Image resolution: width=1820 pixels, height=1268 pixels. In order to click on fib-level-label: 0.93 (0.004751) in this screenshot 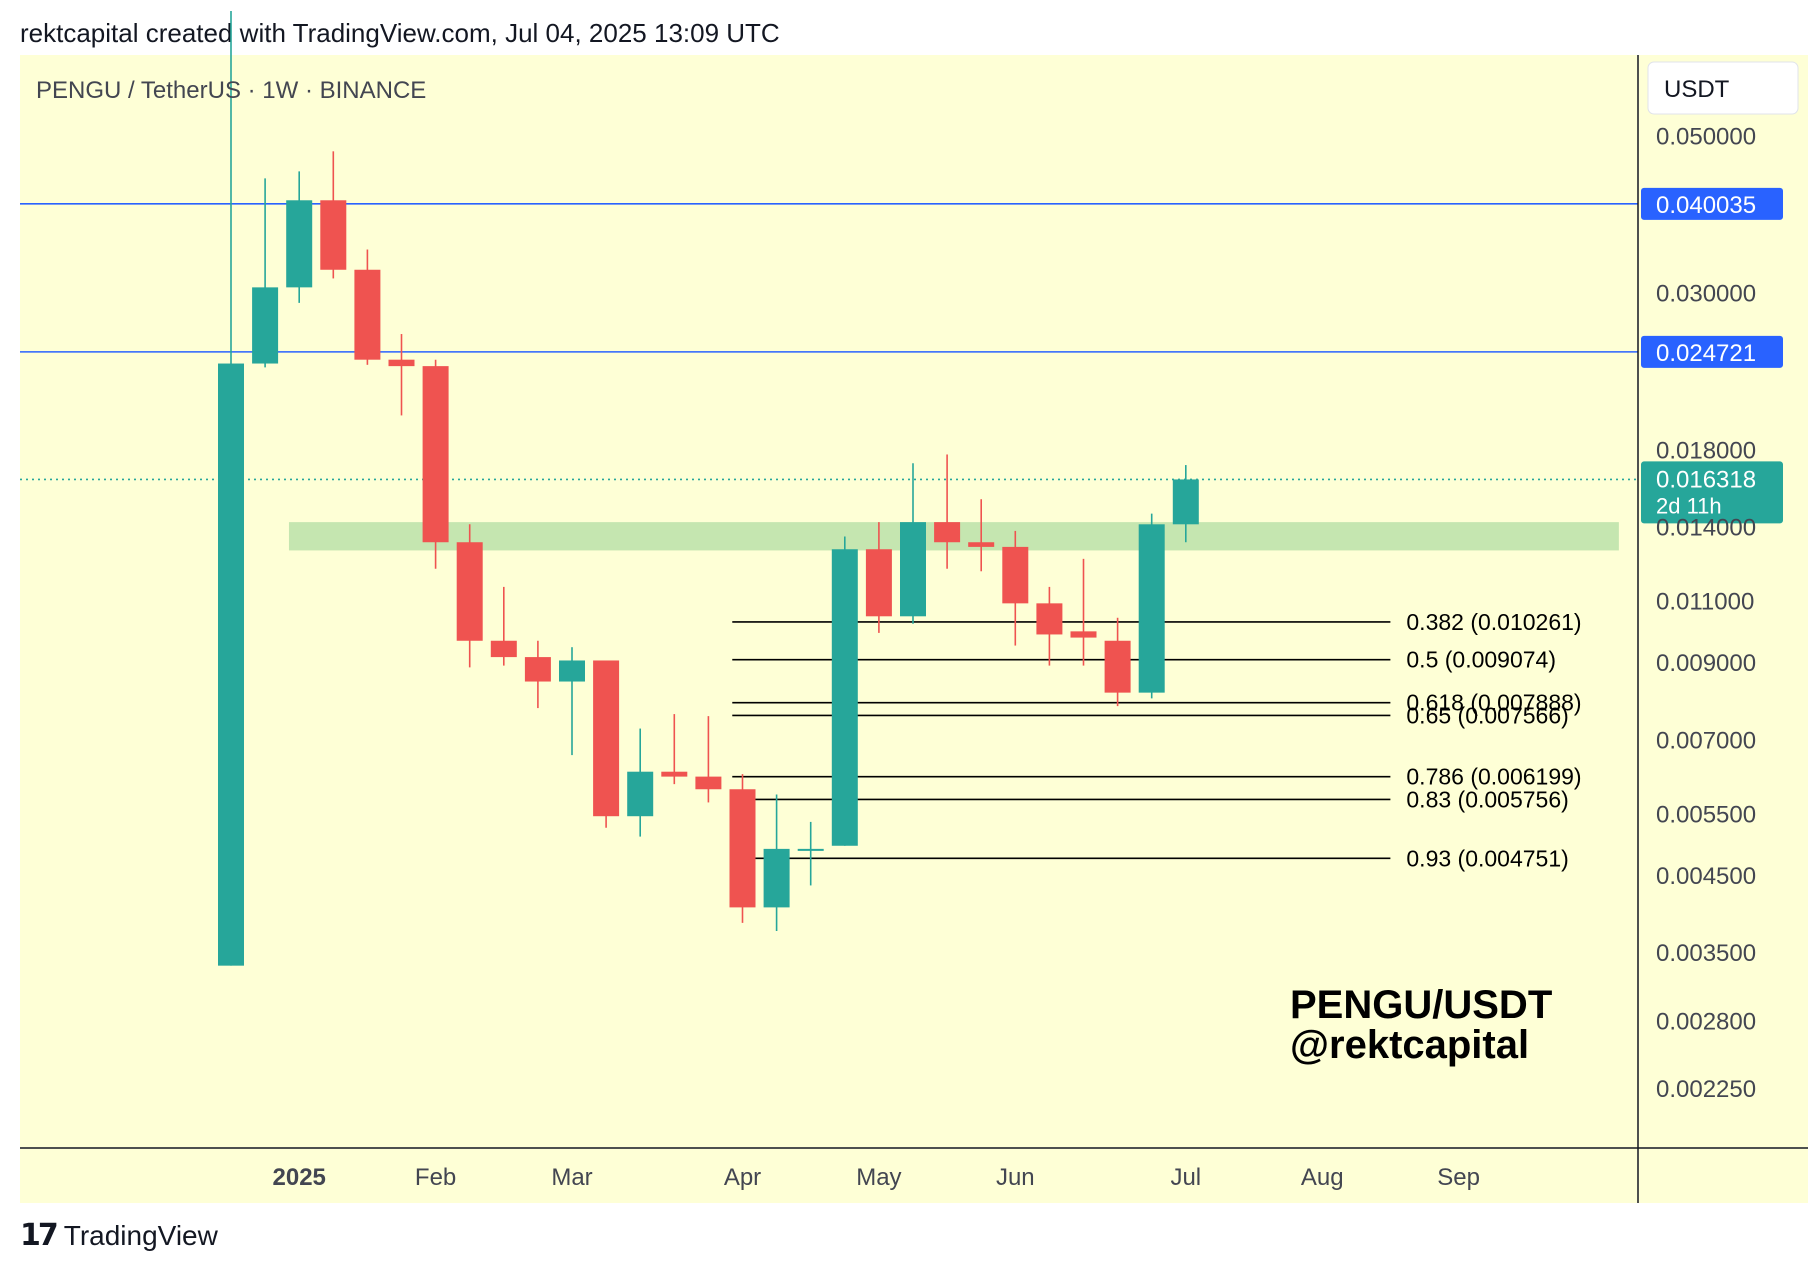, I will do `click(1487, 858)`.